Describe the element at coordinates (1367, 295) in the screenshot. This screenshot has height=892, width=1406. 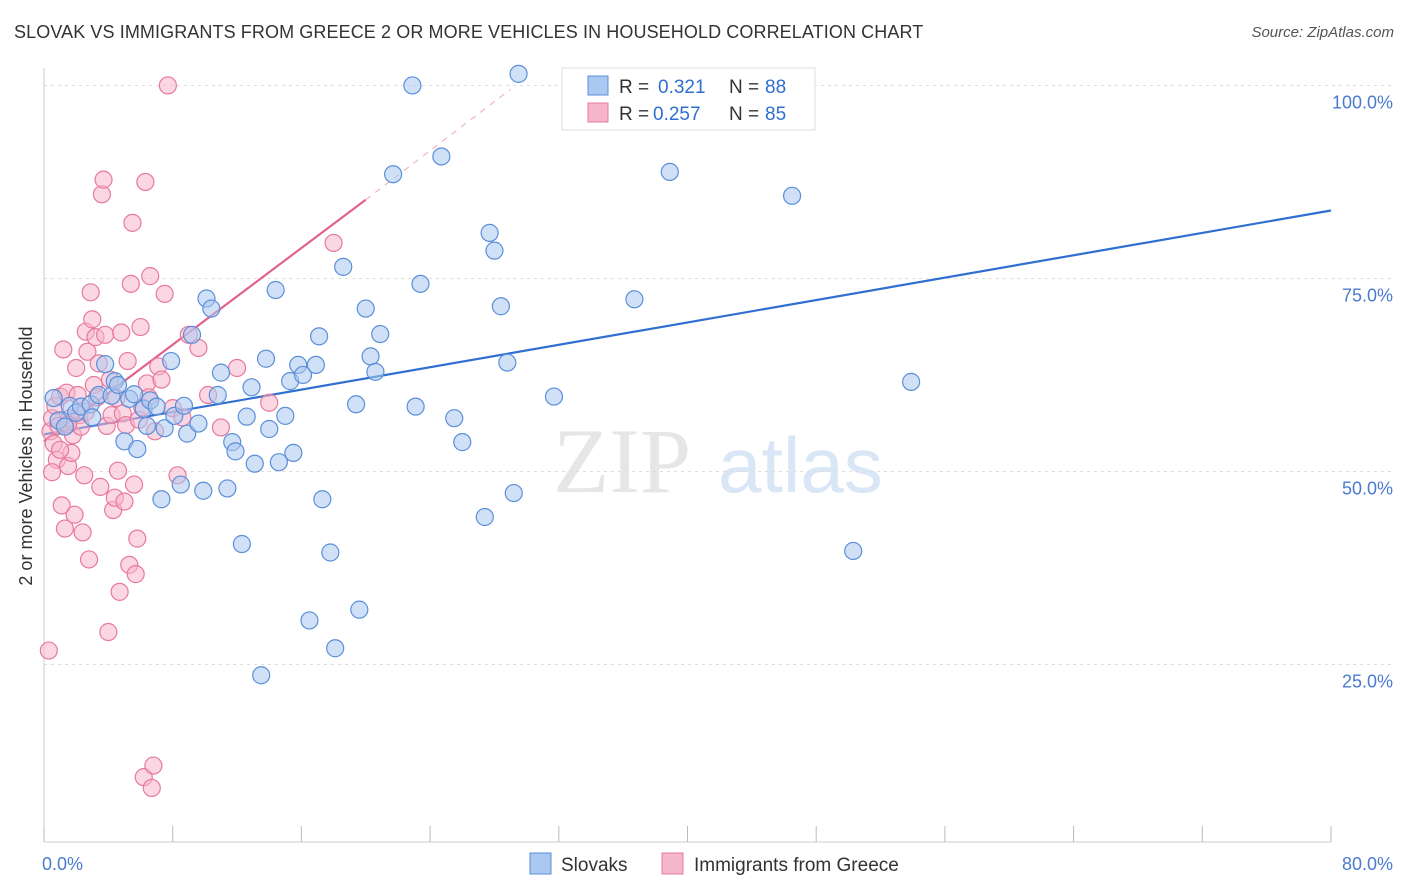
I see `y-tick-label-75: 75.0%` at that location.